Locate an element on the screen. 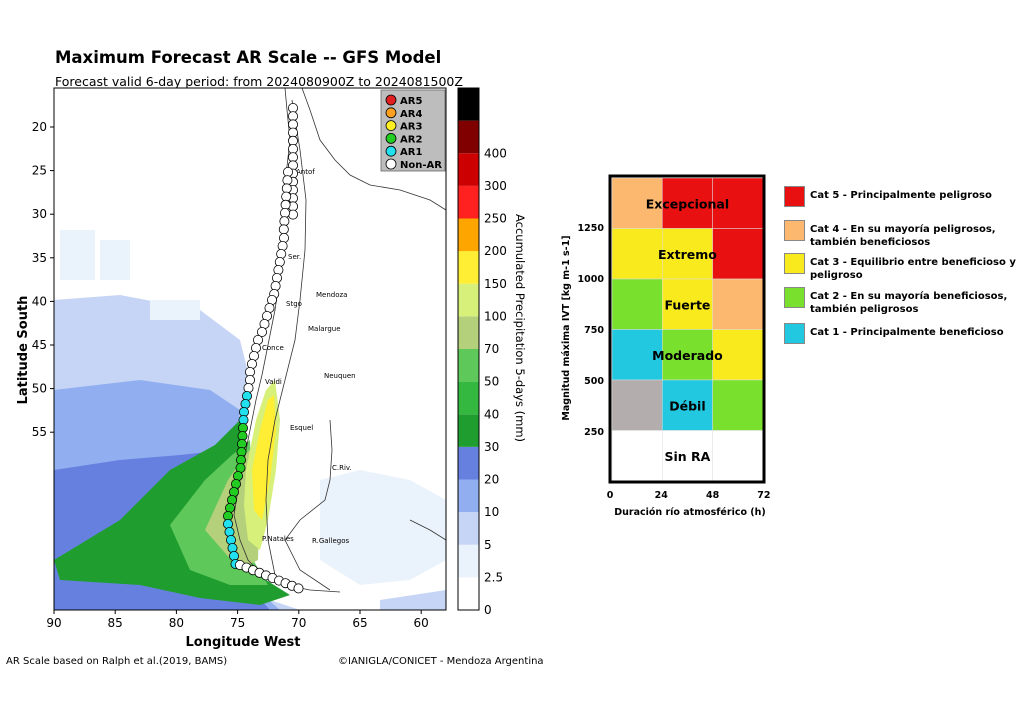 The width and height of the screenshot is (1024, 720). city-label: R.Gallegos is located at coordinates (330, 541).